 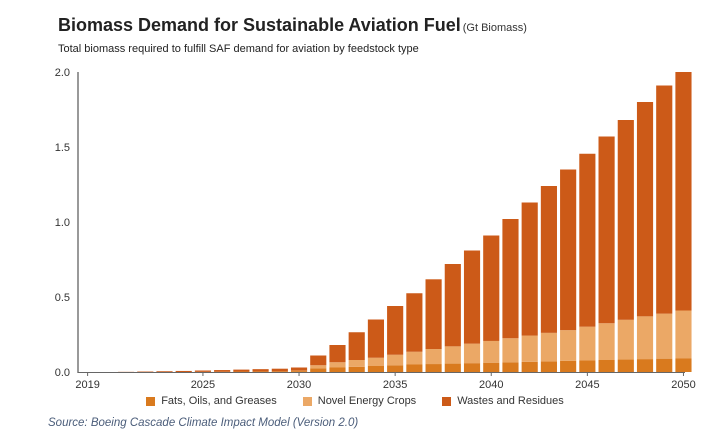 I want to click on y-tick-label: 2.0, so click(x=62, y=73).